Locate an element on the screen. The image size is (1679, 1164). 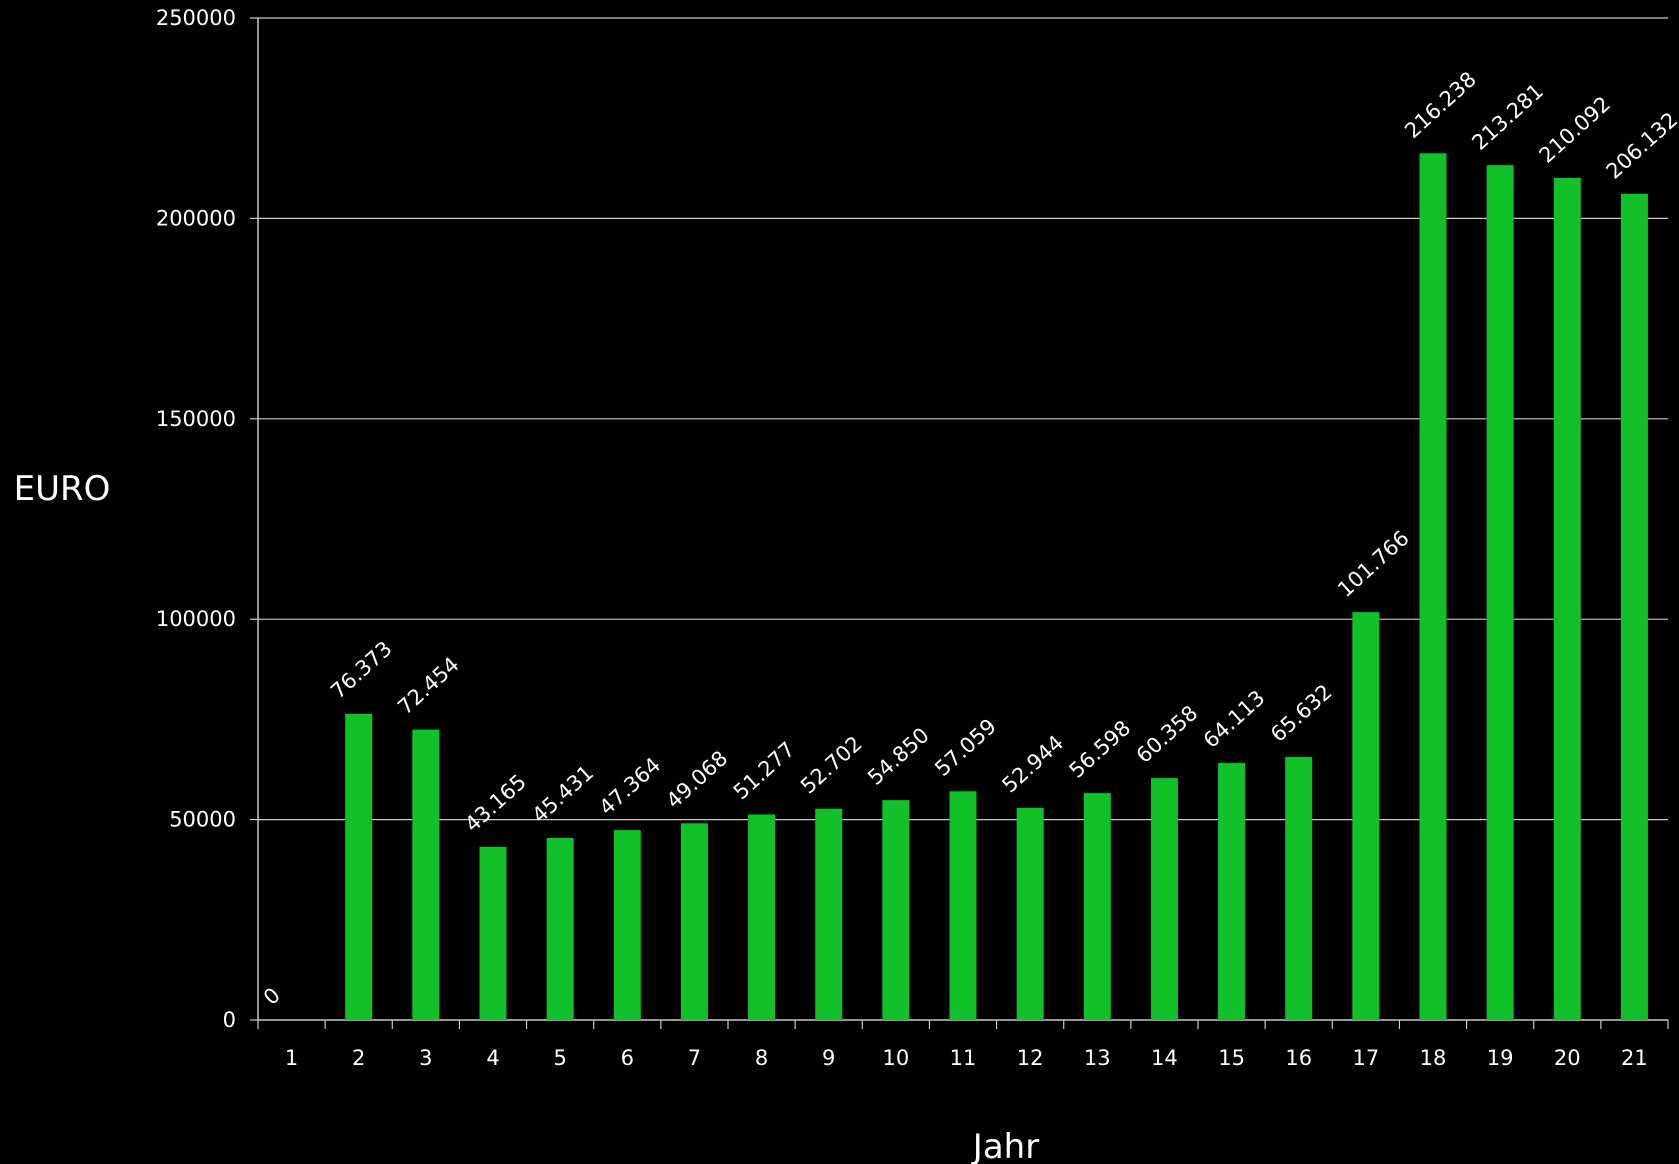
y-tick-label: 100000 is located at coordinates (196, 619).